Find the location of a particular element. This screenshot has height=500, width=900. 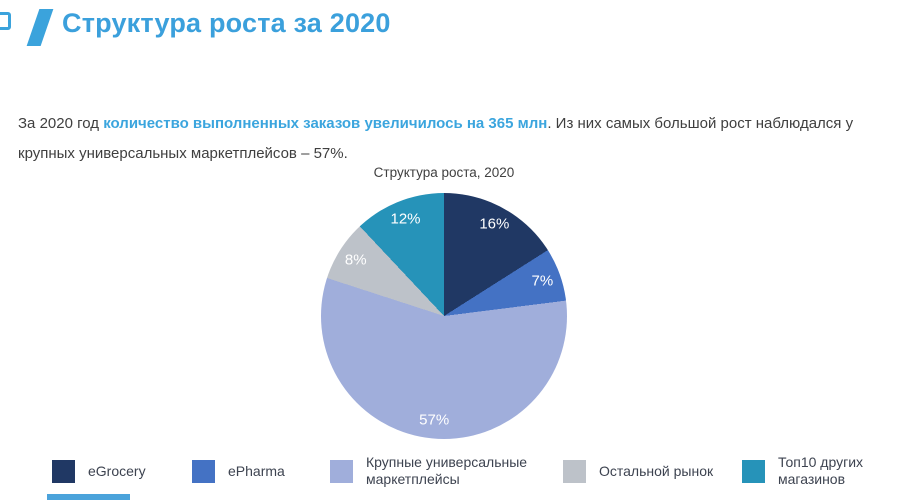

legend-item: Остальной рынок is located at coordinates (638, 471).